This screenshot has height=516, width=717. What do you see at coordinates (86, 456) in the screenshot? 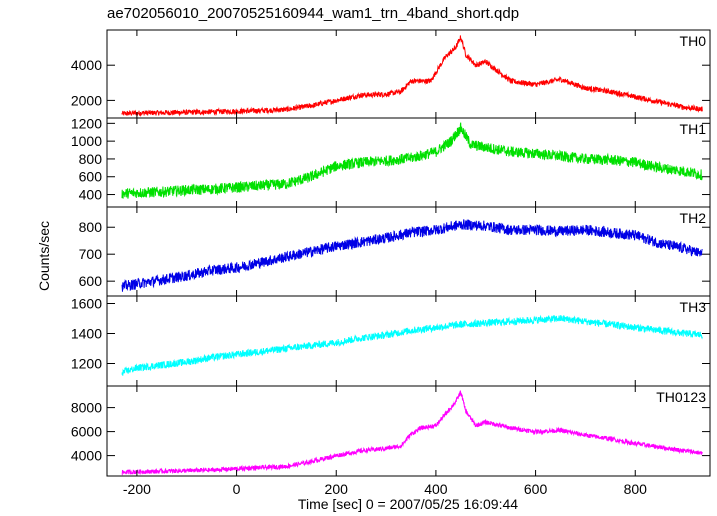
I see `y-tick-label-TH0123: 4000` at bounding box center [86, 456].